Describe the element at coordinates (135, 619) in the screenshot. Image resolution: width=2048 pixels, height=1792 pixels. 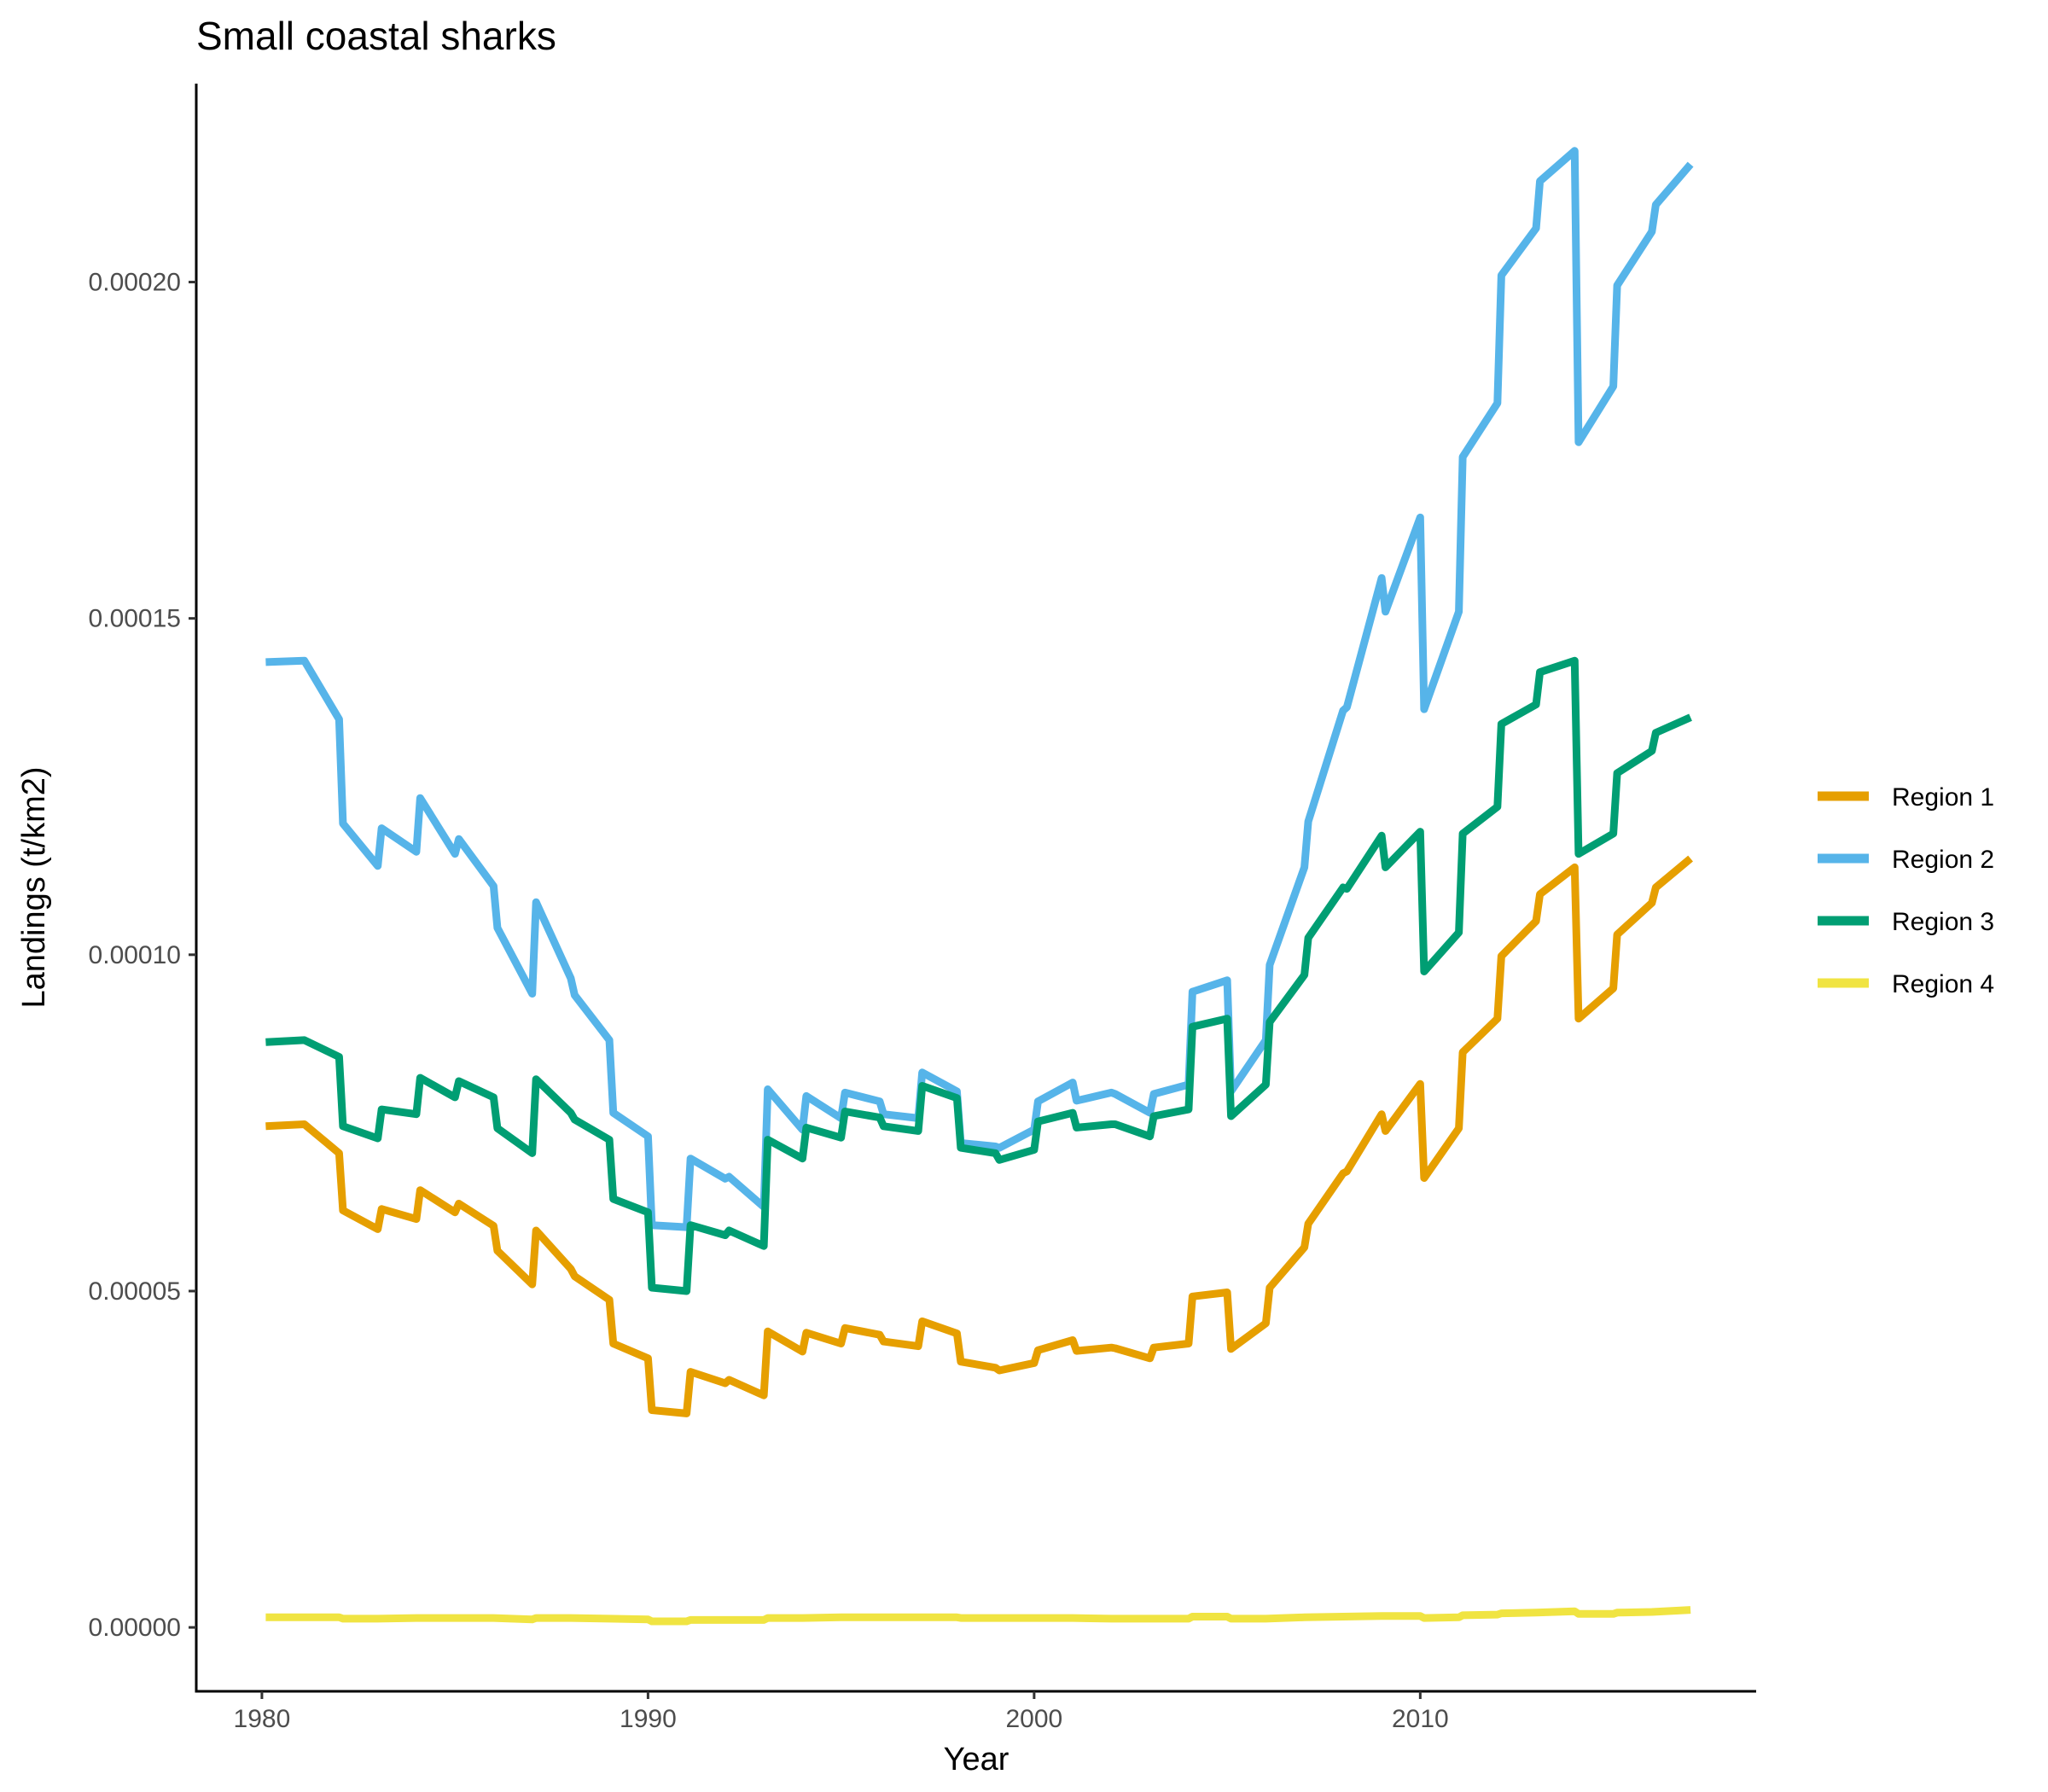
I see `y-tick-label: 0.00015` at that location.